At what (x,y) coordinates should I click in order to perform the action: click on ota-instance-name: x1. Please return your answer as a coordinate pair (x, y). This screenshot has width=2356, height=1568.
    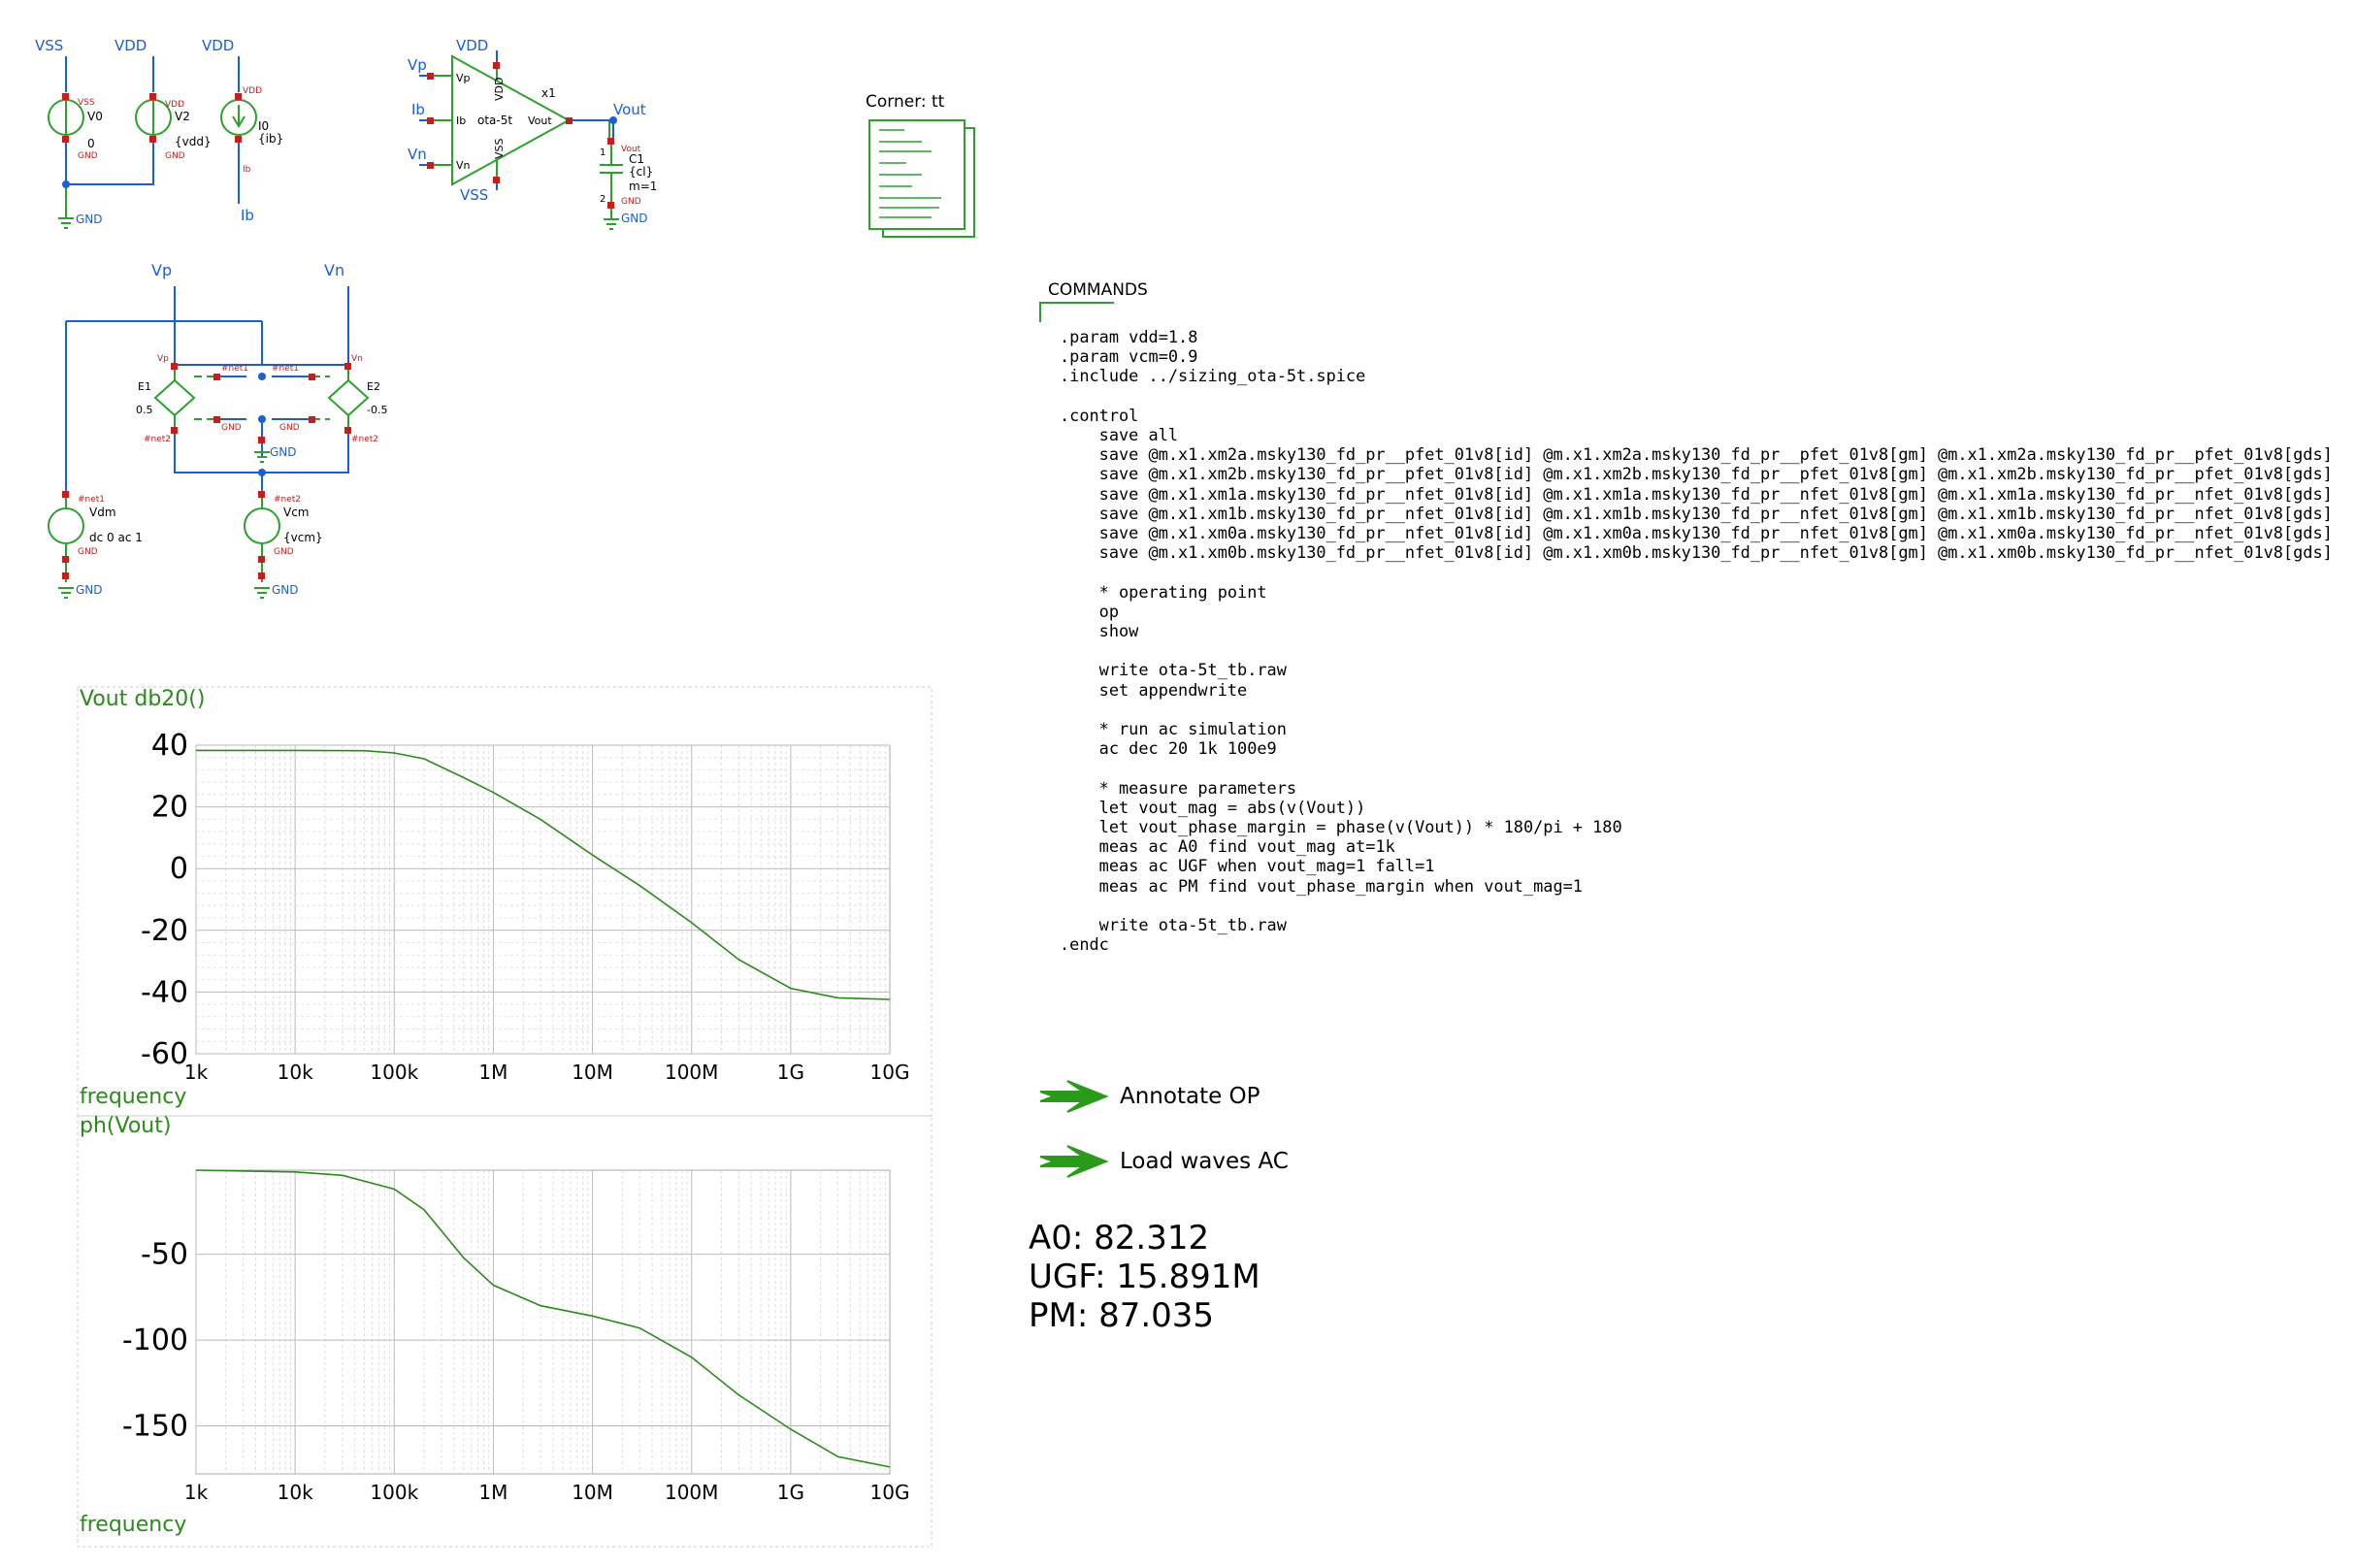
    Looking at the image, I should click on (548, 93).